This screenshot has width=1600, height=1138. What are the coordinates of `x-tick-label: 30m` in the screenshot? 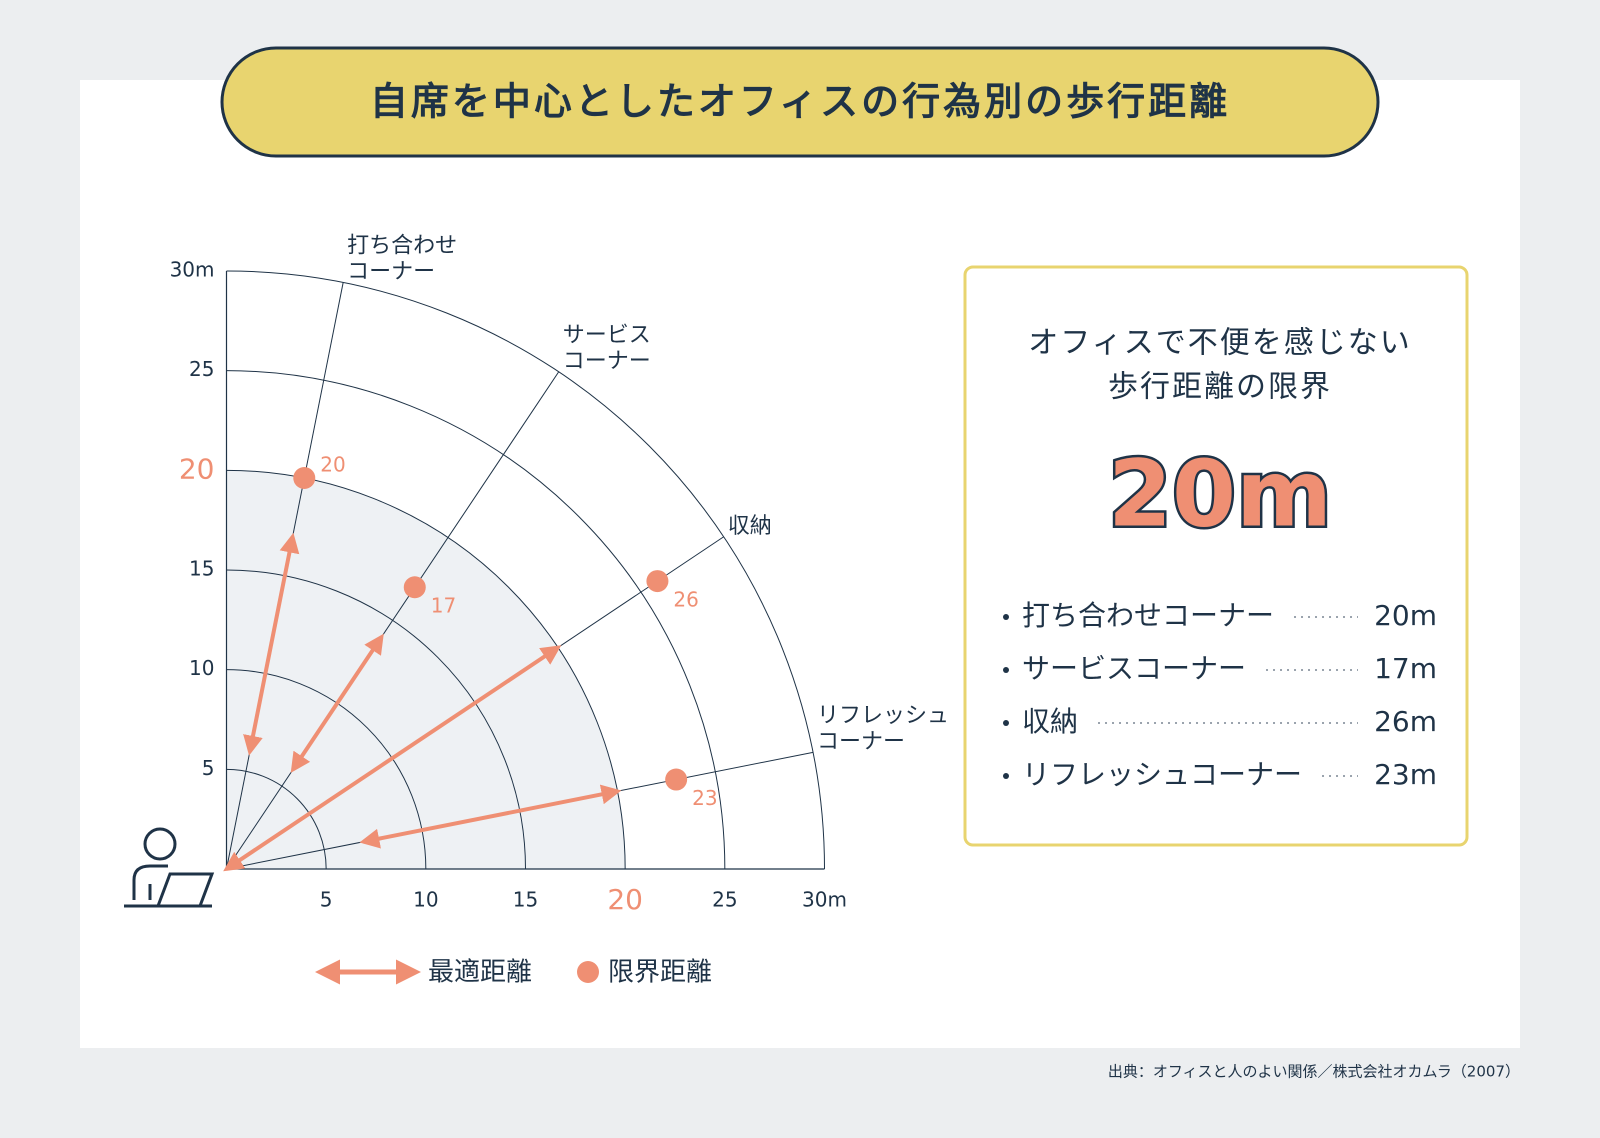 It's located at (824, 900).